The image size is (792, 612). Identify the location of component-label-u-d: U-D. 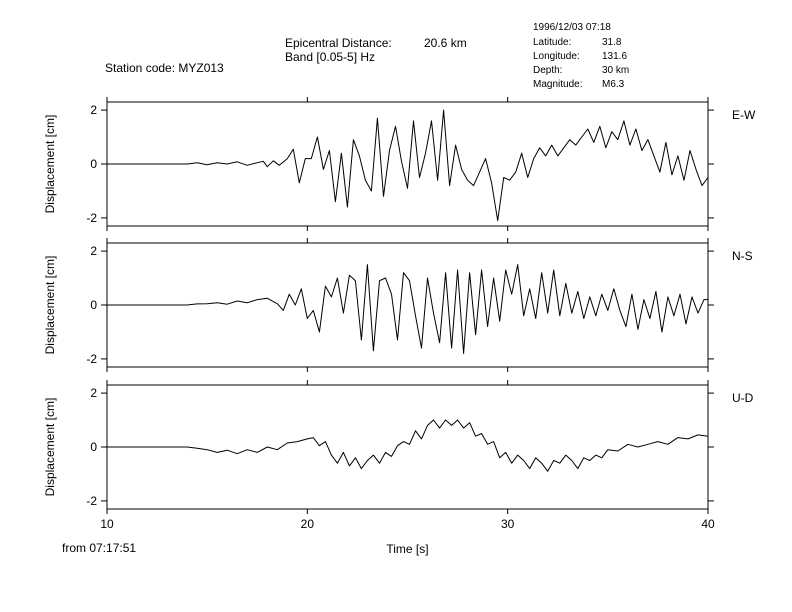
(743, 398).